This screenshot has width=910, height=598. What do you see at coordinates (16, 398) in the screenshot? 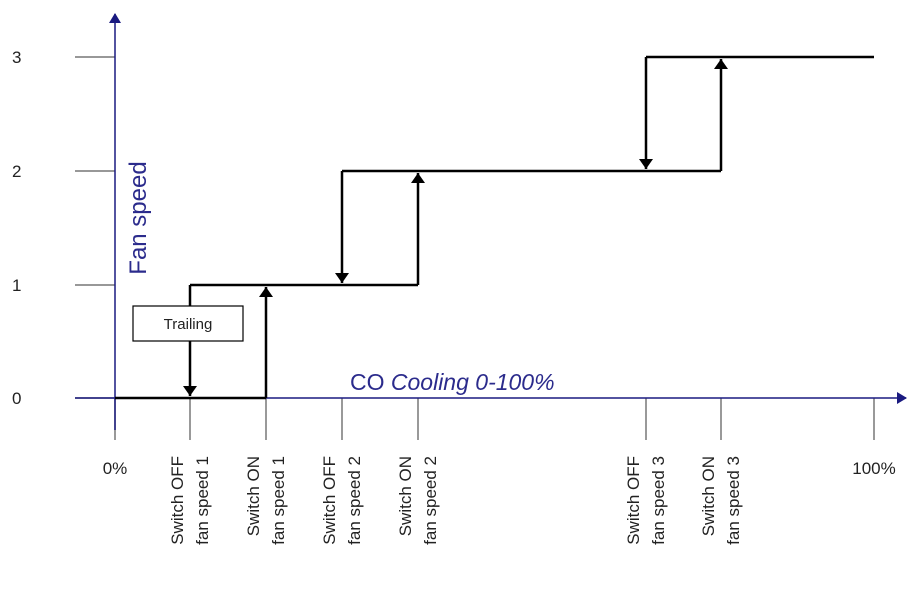
I see `y-tick-label: 0` at bounding box center [16, 398].